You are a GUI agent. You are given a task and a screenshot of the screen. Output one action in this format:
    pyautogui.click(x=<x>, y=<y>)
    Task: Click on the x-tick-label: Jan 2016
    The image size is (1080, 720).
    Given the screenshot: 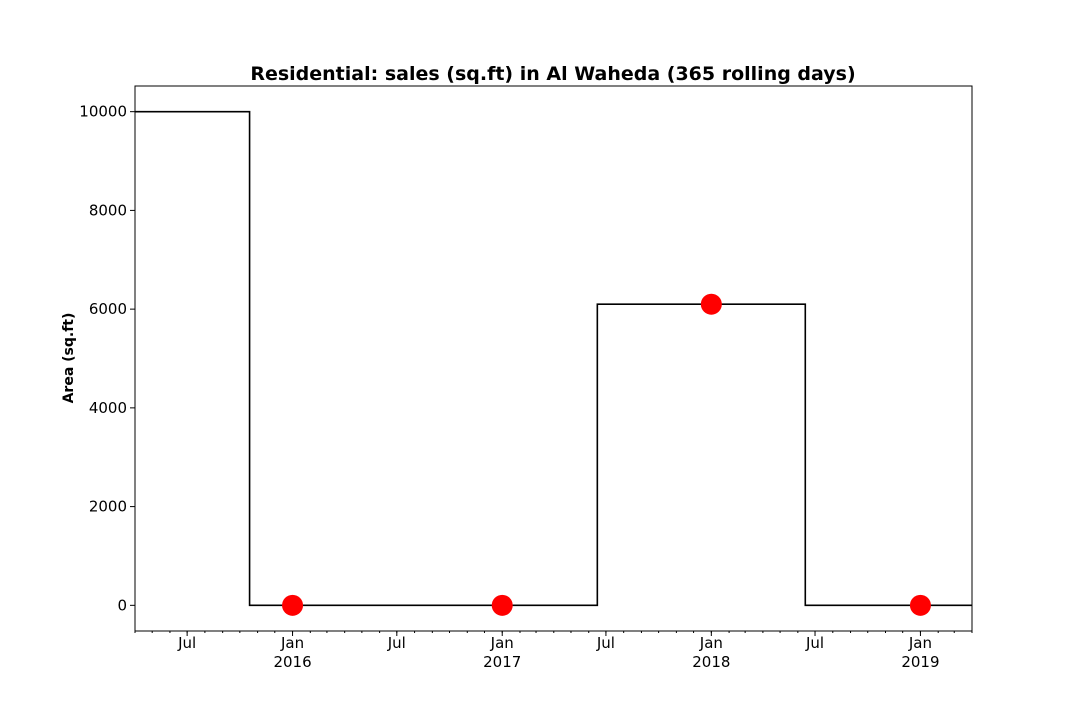 What is the action you would take?
    pyautogui.click(x=292, y=652)
    